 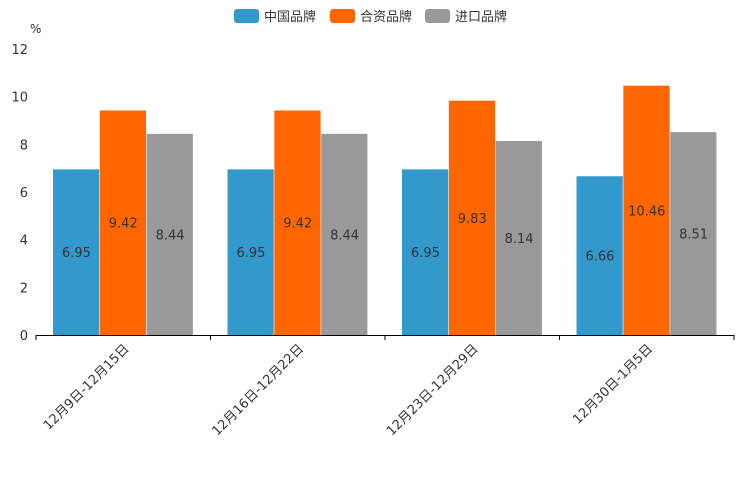 I want to click on y-axis: 0 2 4 6 8 10 12, so click(x=19, y=193).